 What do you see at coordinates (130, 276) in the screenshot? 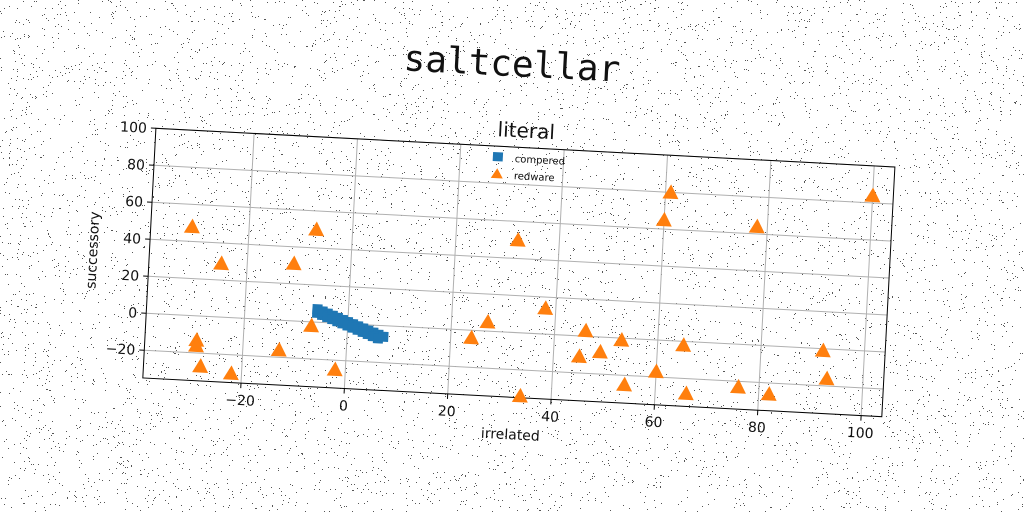
I see `y-tick-label: 20` at bounding box center [130, 276].